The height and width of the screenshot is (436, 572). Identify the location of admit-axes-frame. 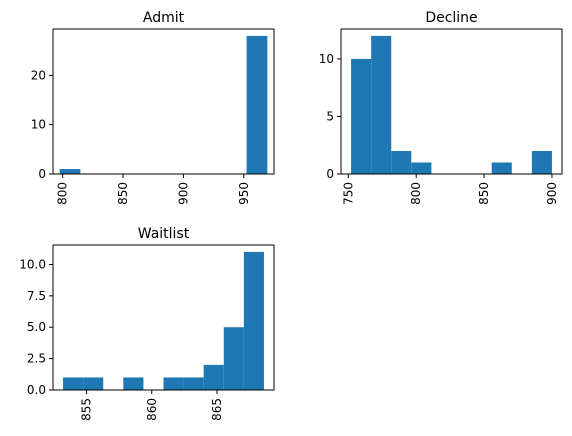
(163, 101).